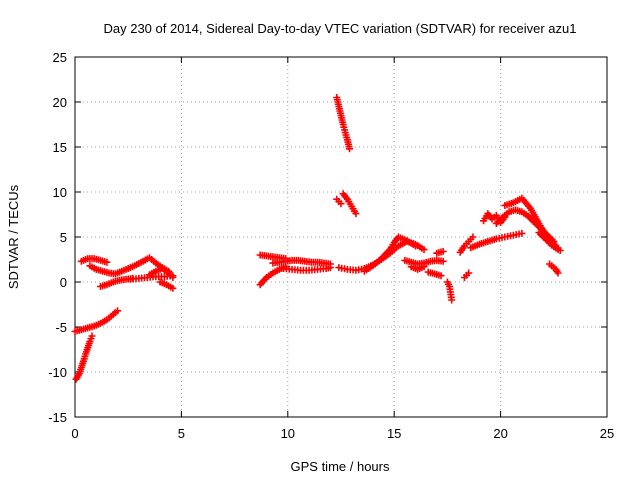  Describe the element at coordinates (57, 372) in the screenshot. I see `y-tick-label: -10` at that location.